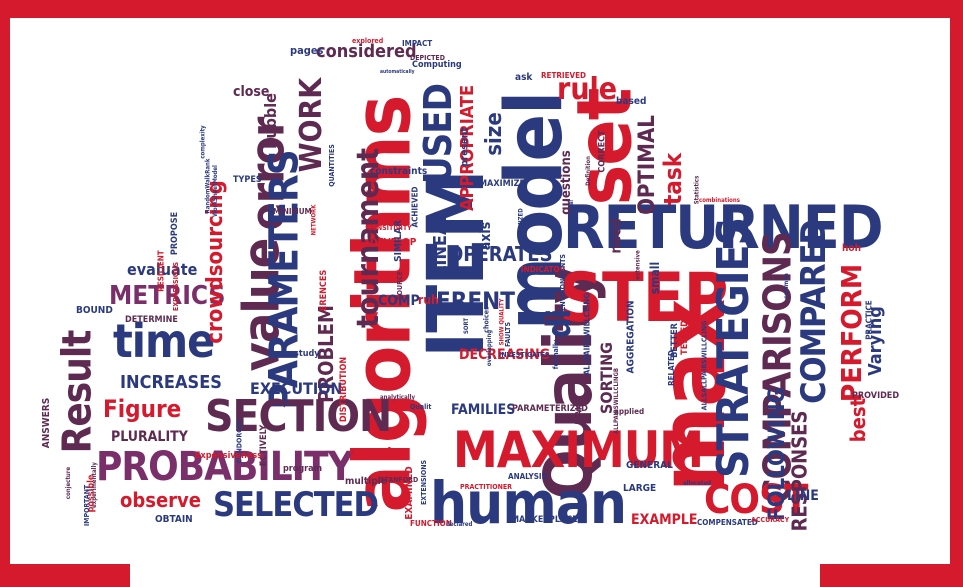 Image resolution: width=963 pixels, height=587 pixels. I want to click on cloud-word: PARAMETERIZED, so click(550, 409).